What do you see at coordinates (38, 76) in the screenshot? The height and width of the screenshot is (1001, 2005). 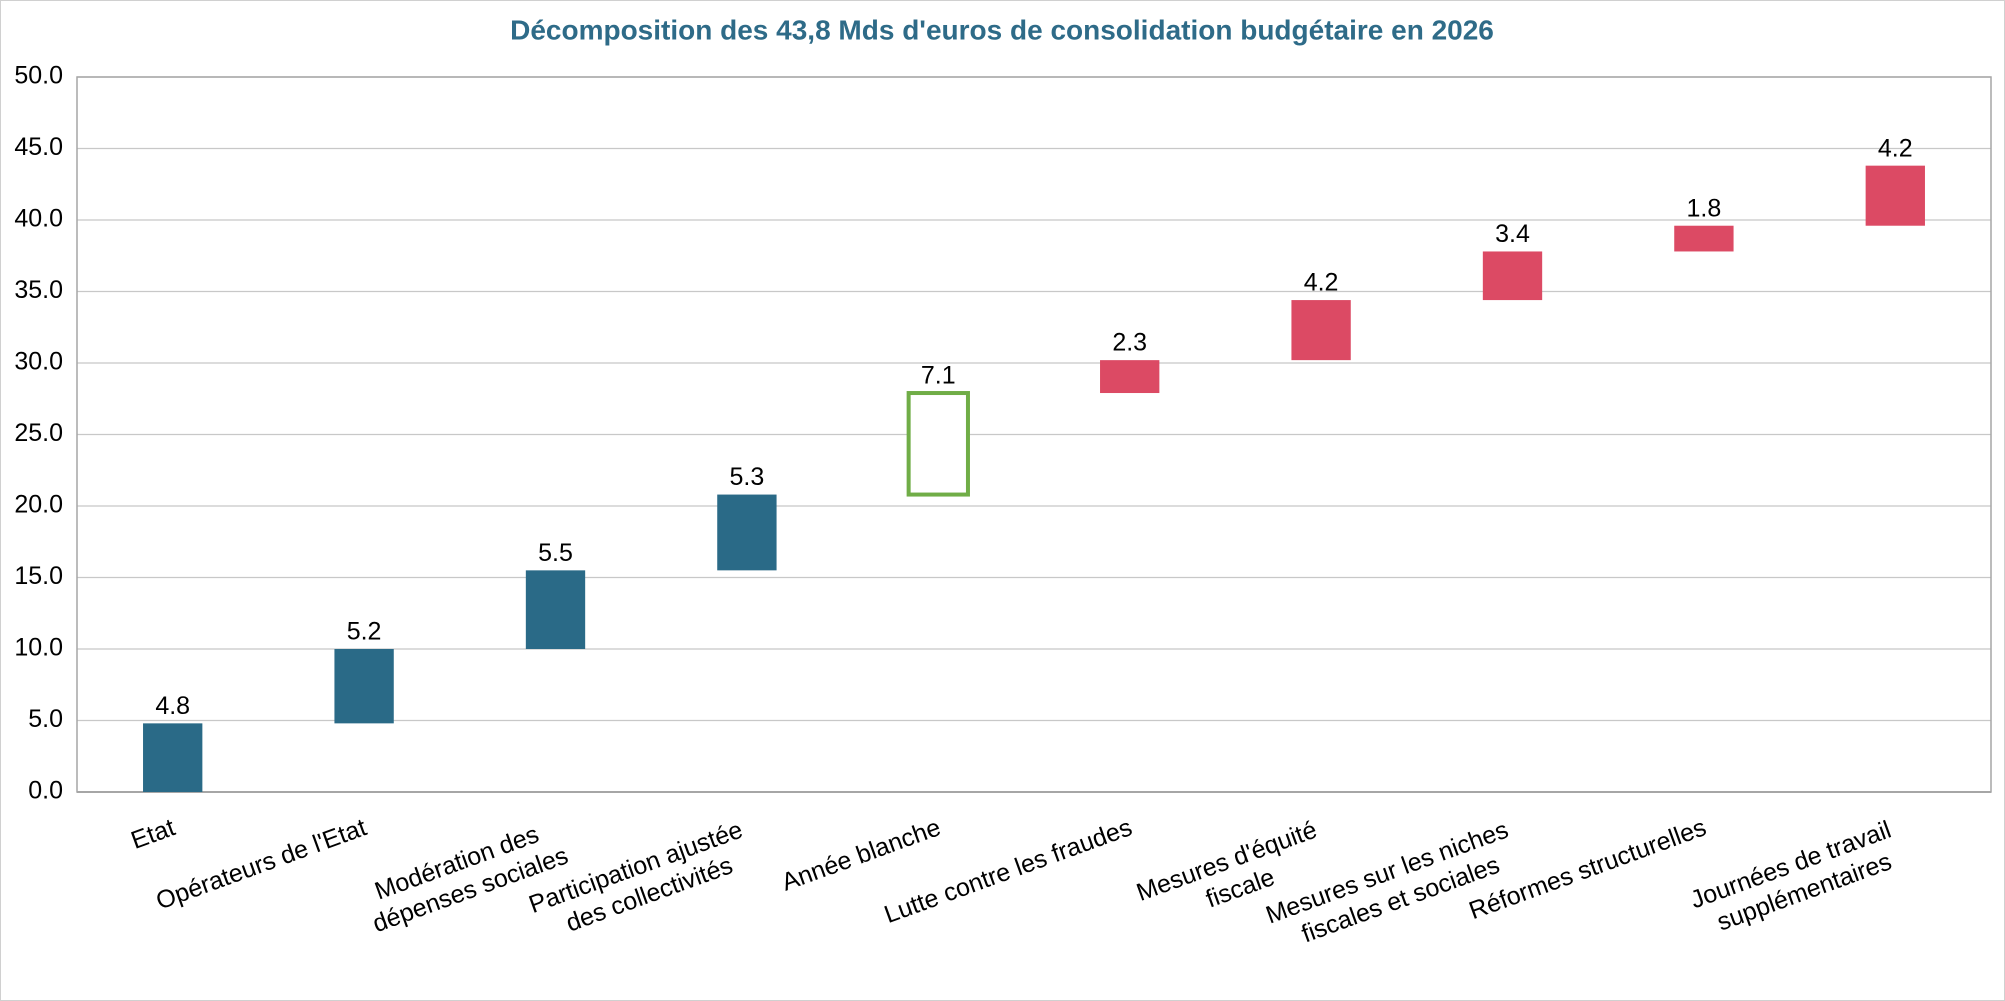 I see `y-tick-label: 50.0` at bounding box center [38, 76].